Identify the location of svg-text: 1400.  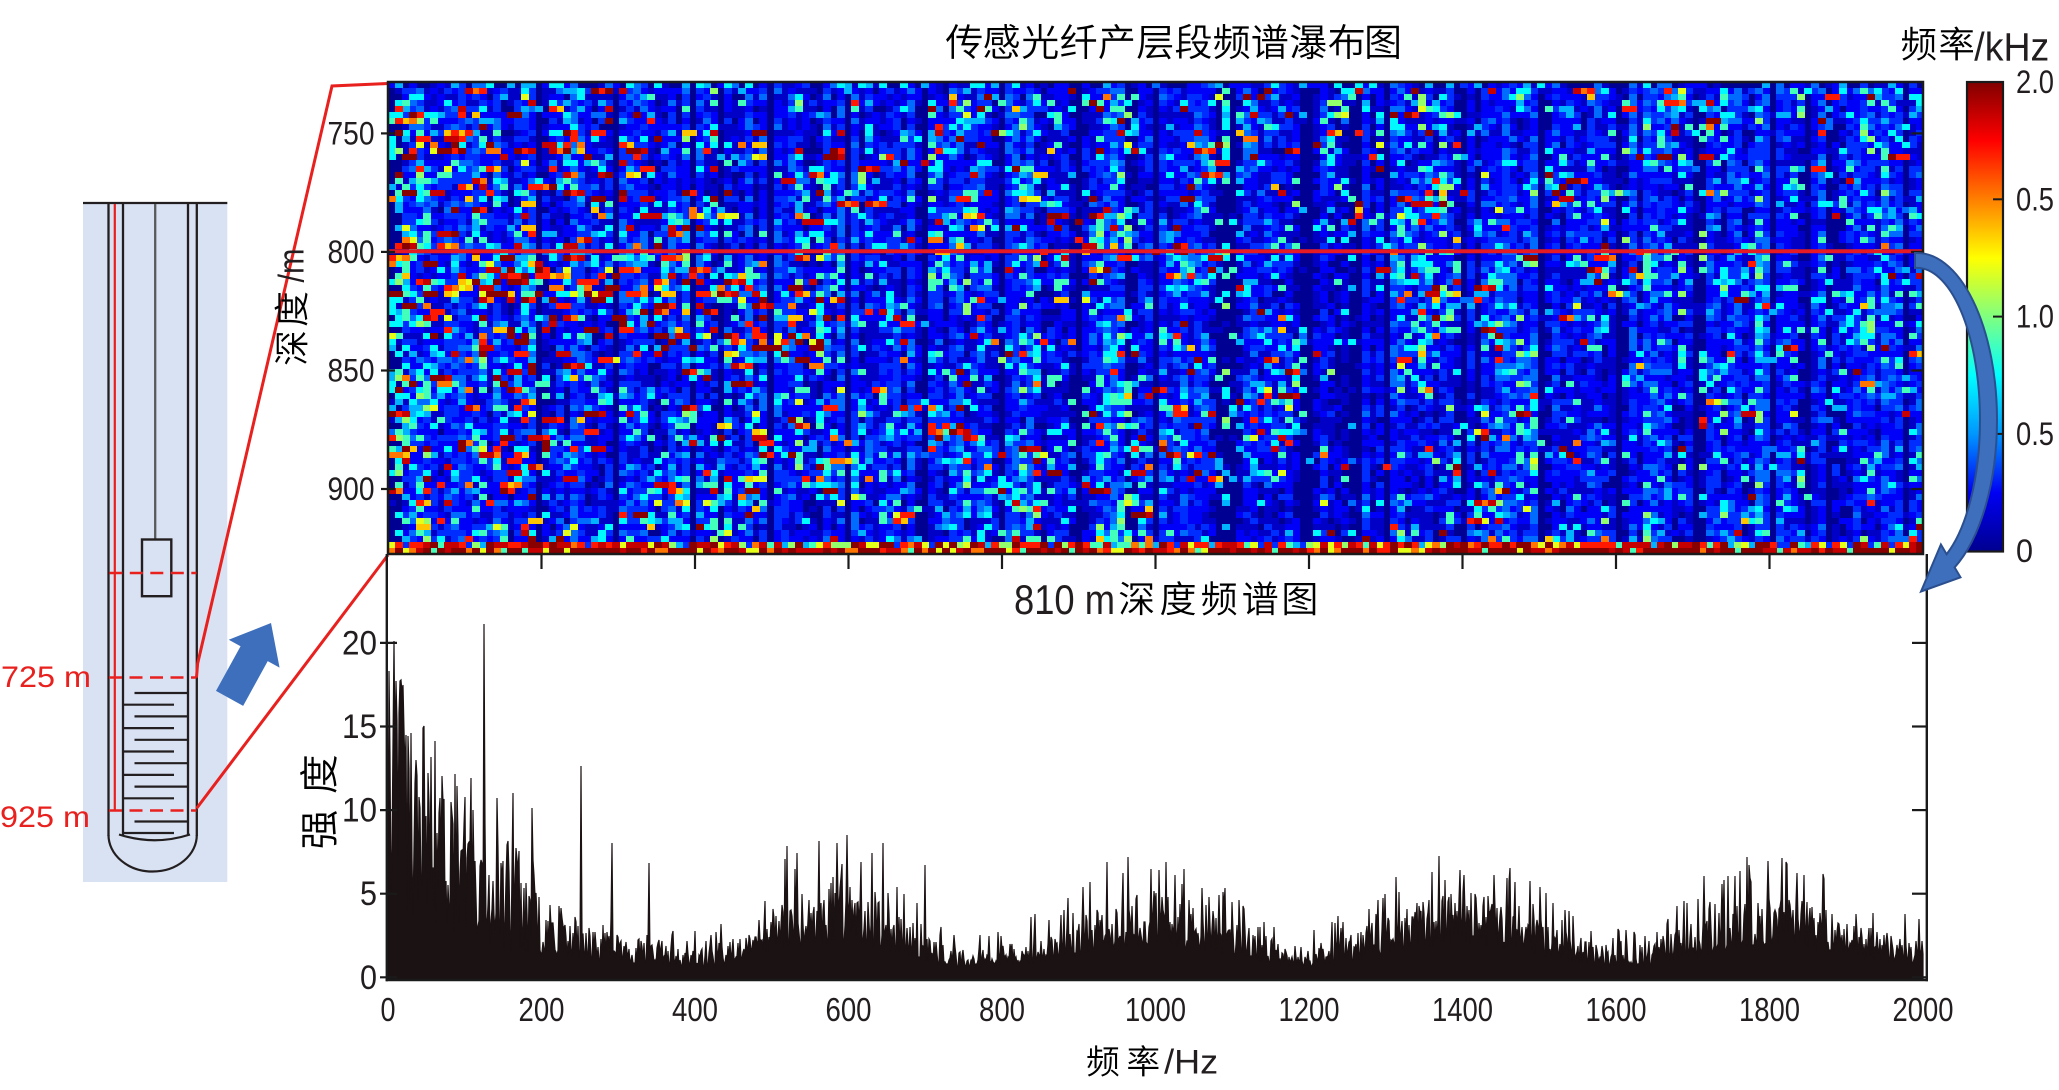
(1462, 1009).